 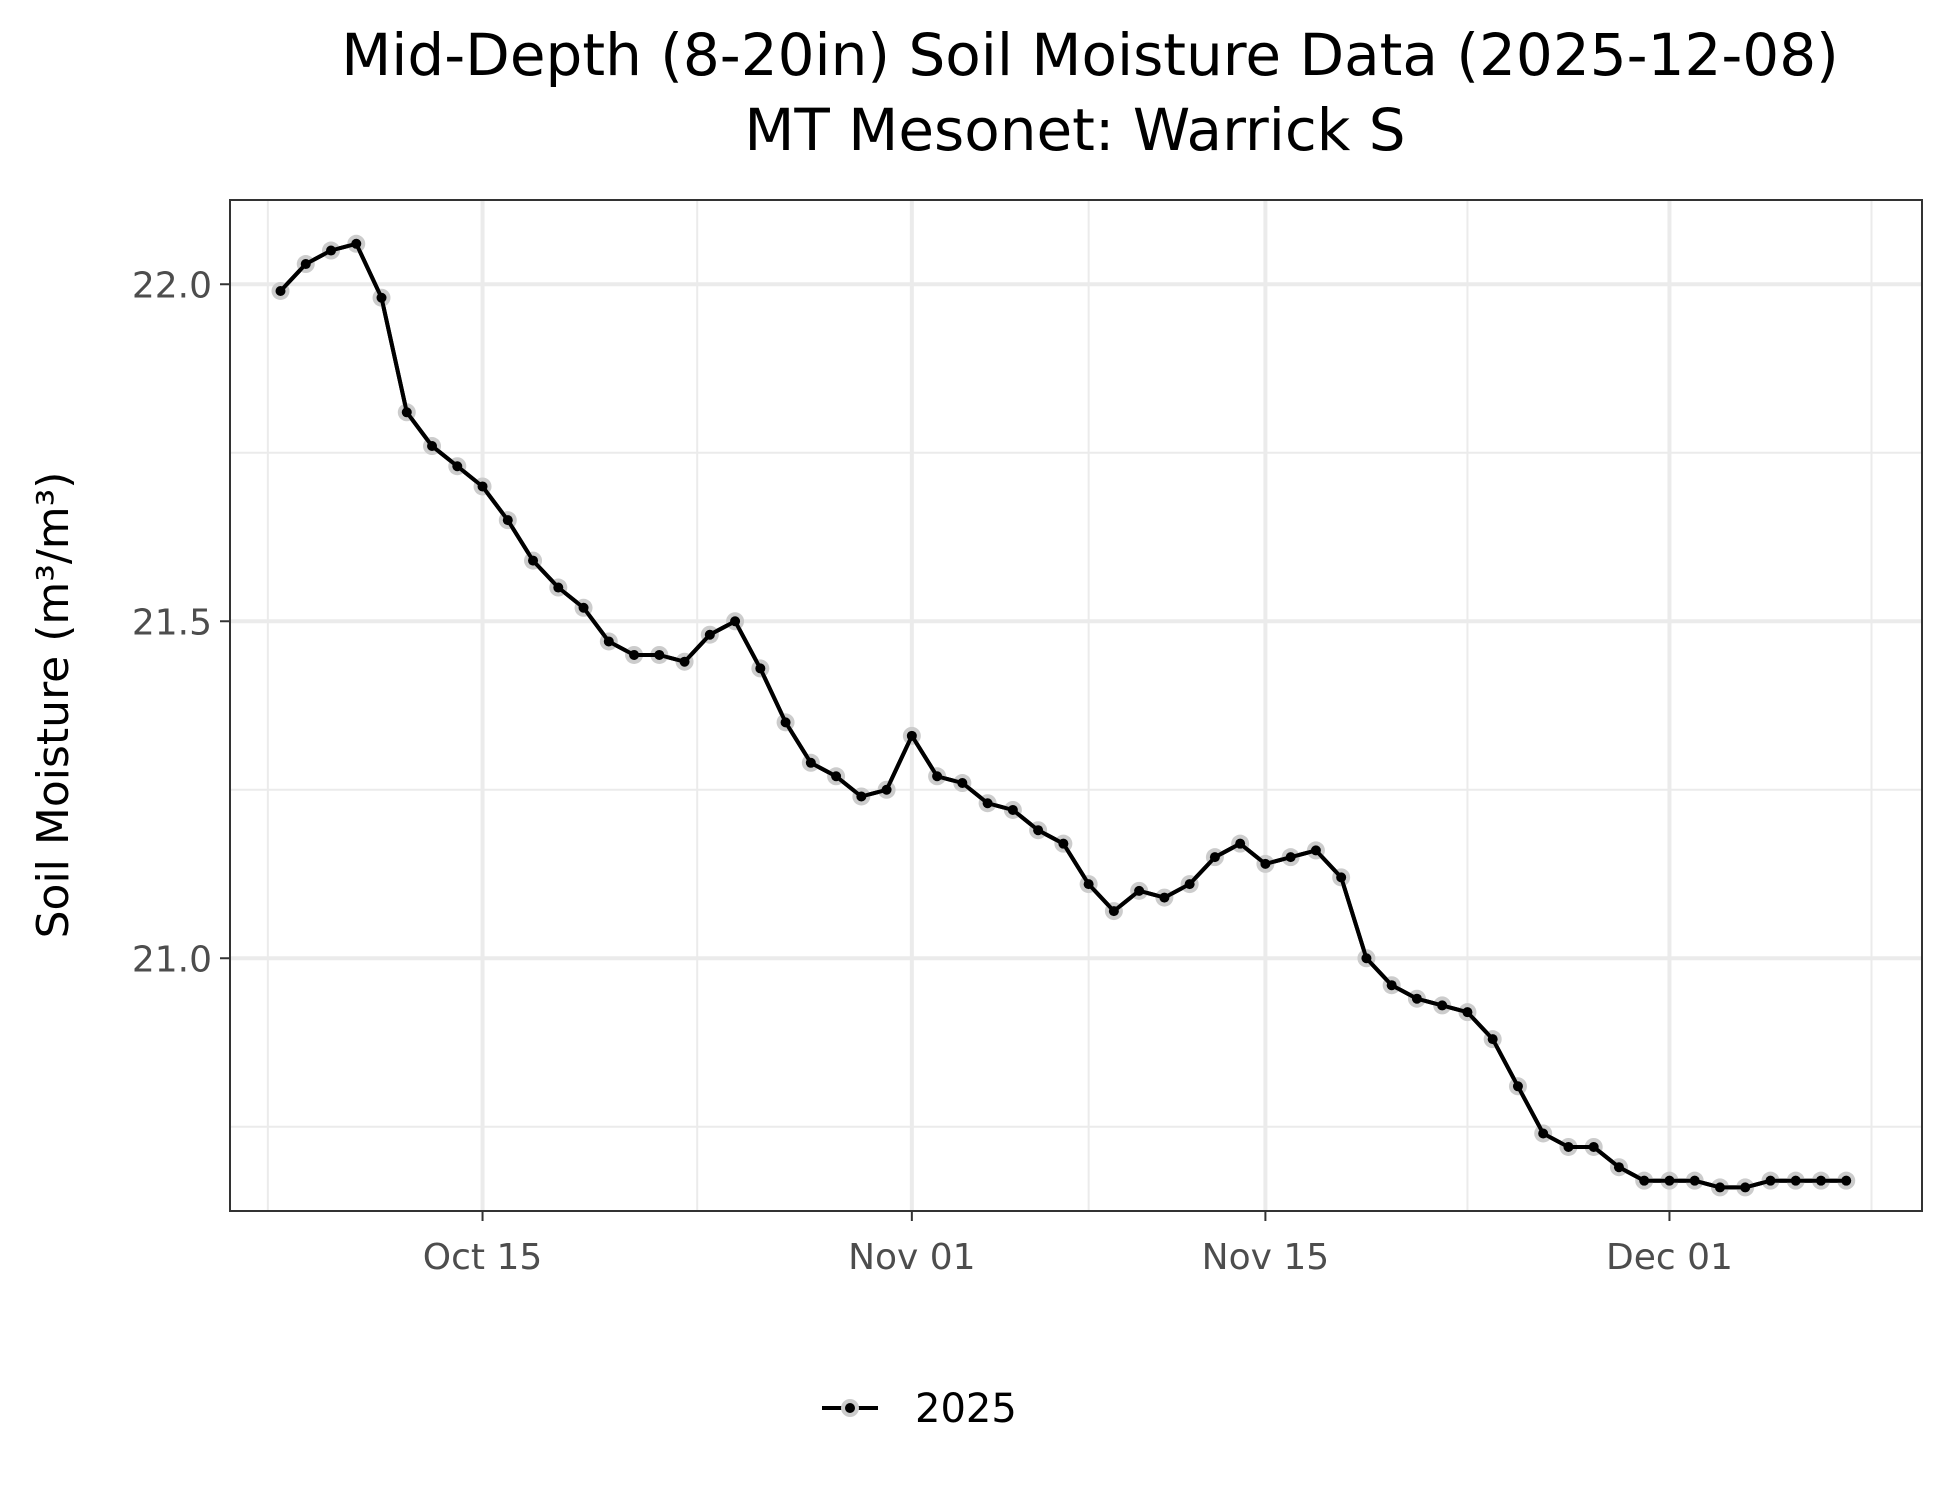 I want to click on legend-label-2025: 2025, so click(x=966, y=1409).